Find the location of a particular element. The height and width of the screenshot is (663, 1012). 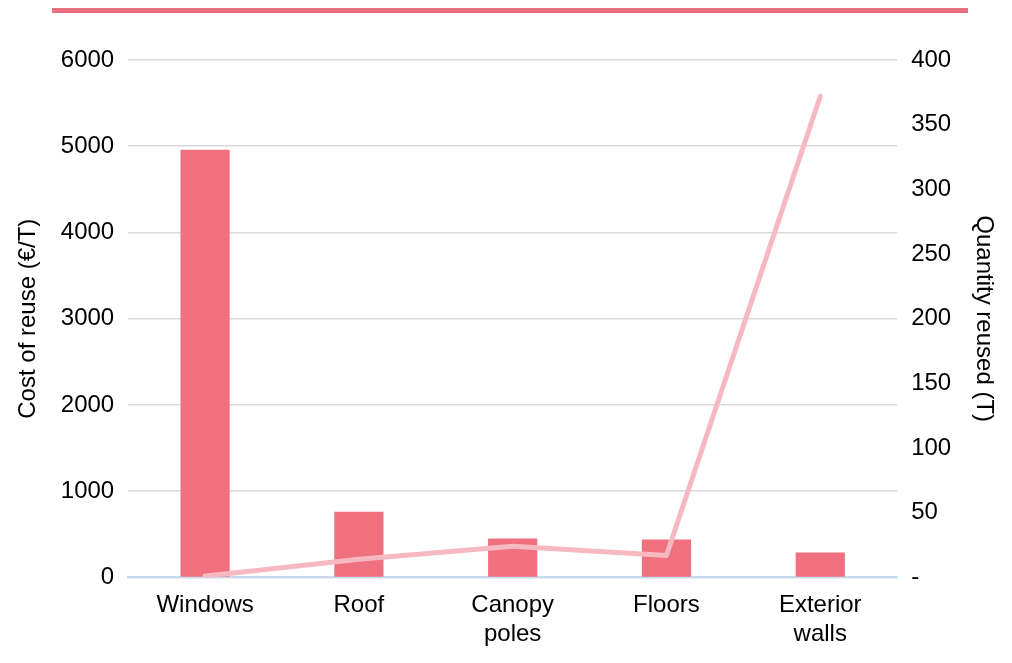

y2-tick-label: 400 is located at coordinates (931, 58).